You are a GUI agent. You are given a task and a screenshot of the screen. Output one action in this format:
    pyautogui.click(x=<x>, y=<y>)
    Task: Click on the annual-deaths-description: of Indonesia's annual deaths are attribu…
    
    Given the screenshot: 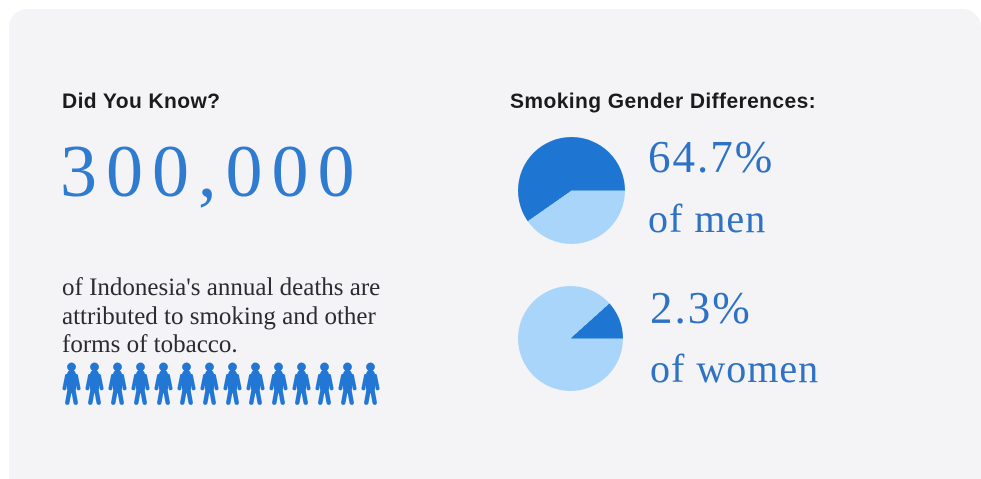 What is the action you would take?
    pyautogui.click(x=221, y=317)
    